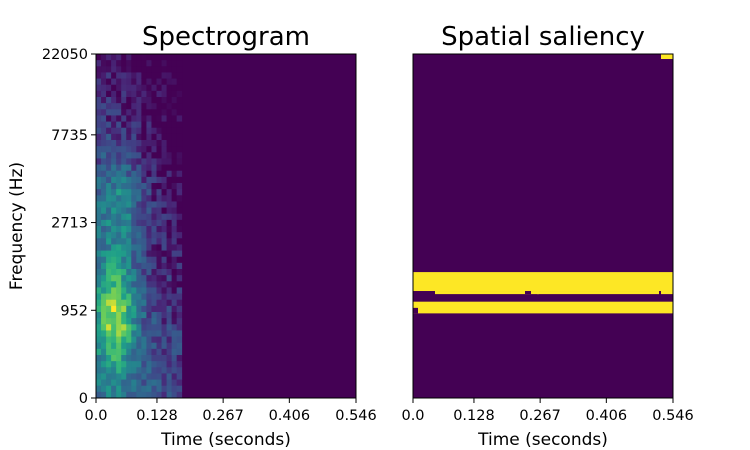 This screenshot has height=450, width=750. What do you see at coordinates (290, 416) in the screenshot?
I see `x-tick-label: 0.406` at bounding box center [290, 416].